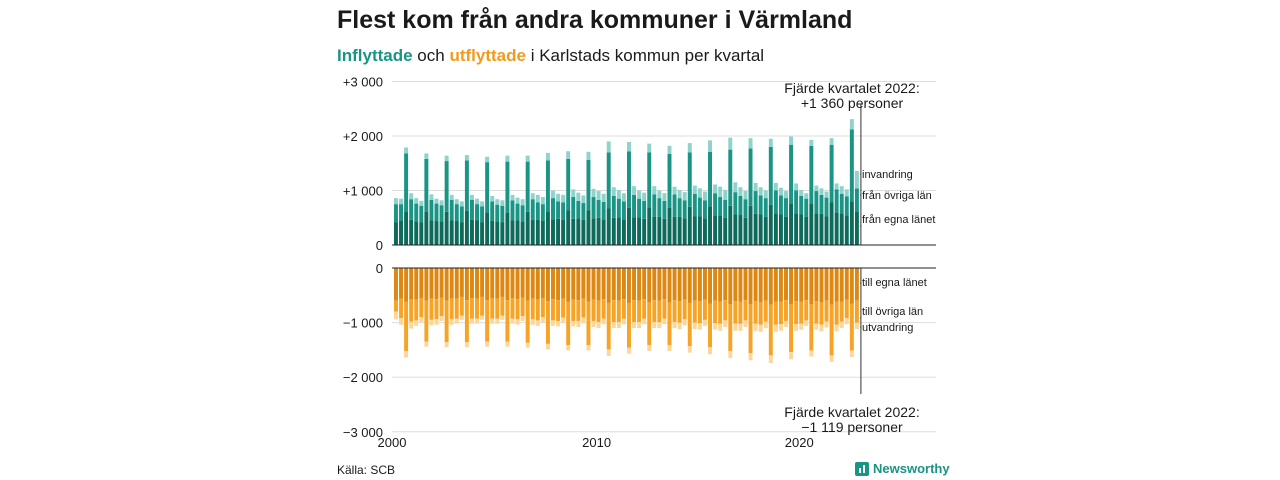 This screenshot has height=480, width=1280. What do you see at coordinates (902, 468) in the screenshot?
I see `brand-logo: Newsworthy` at bounding box center [902, 468].